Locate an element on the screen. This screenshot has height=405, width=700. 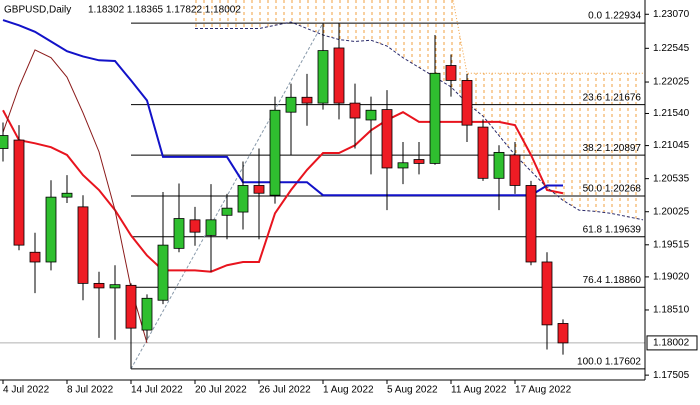
fib-label: 61.8 1.19639 is located at coordinates (612, 229).